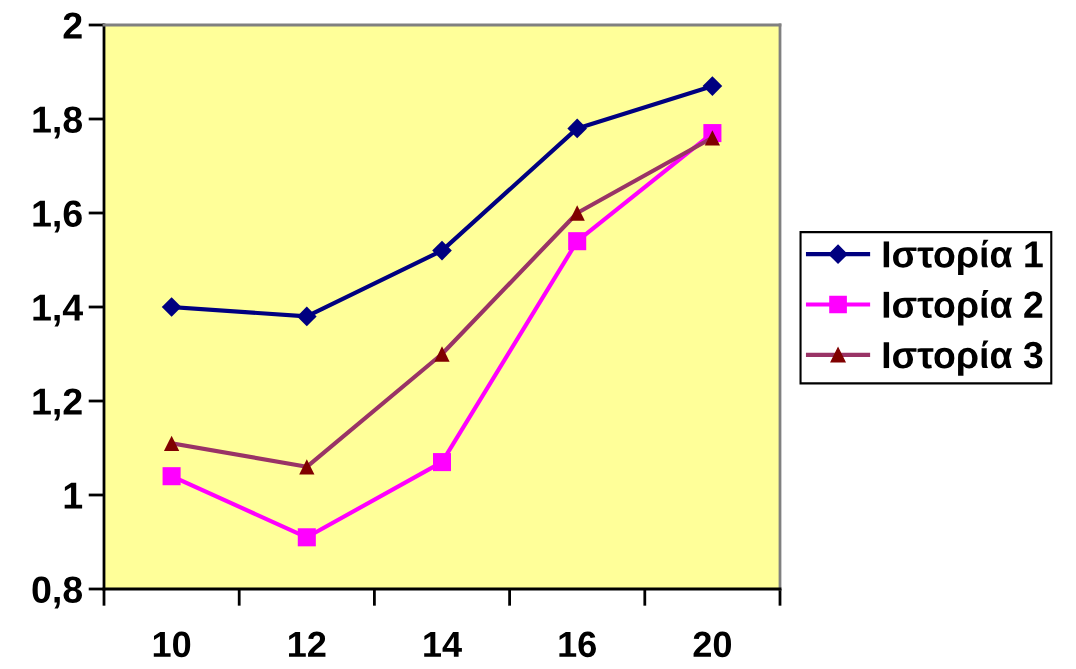  Describe the element at coordinates (58, 122) in the screenshot. I see `y-tick-label: 1,8` at that location.